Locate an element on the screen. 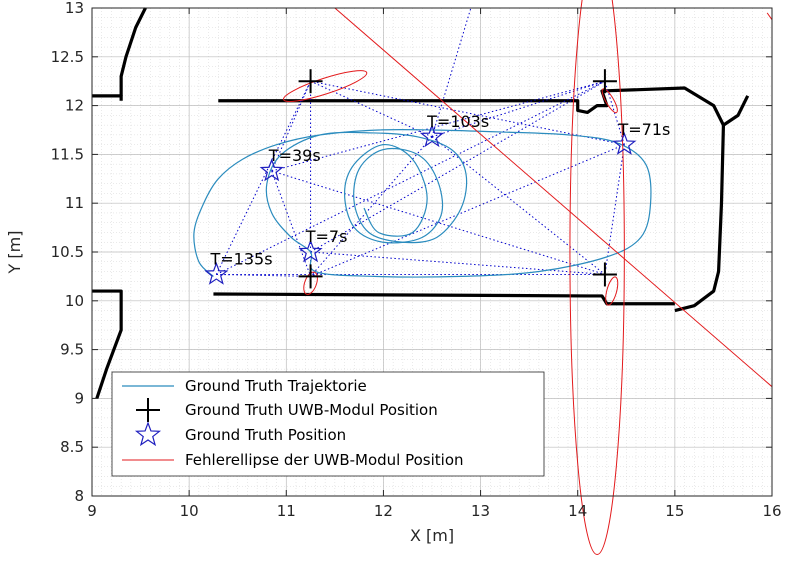 The image size is (786, 567). legend-box is located at coordinates (328, 424).